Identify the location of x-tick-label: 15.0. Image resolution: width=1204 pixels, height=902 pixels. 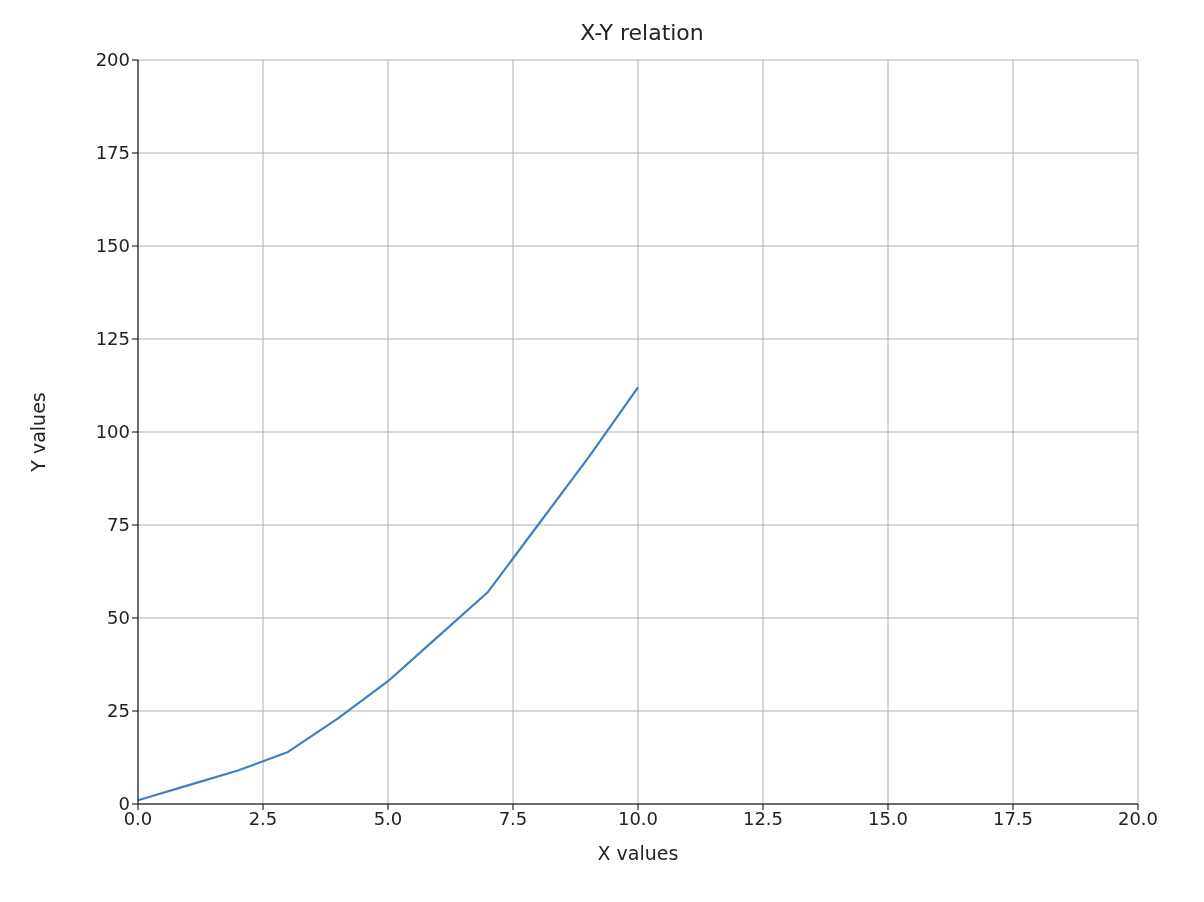
(888, 818).